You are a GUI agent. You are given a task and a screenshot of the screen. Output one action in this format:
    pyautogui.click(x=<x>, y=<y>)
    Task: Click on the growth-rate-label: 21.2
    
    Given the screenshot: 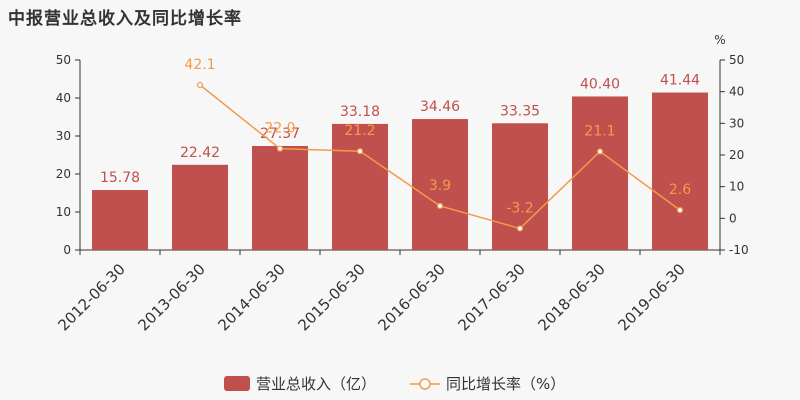 What is the action you would take?
    pyautogui.click(x=359, y=131)
    